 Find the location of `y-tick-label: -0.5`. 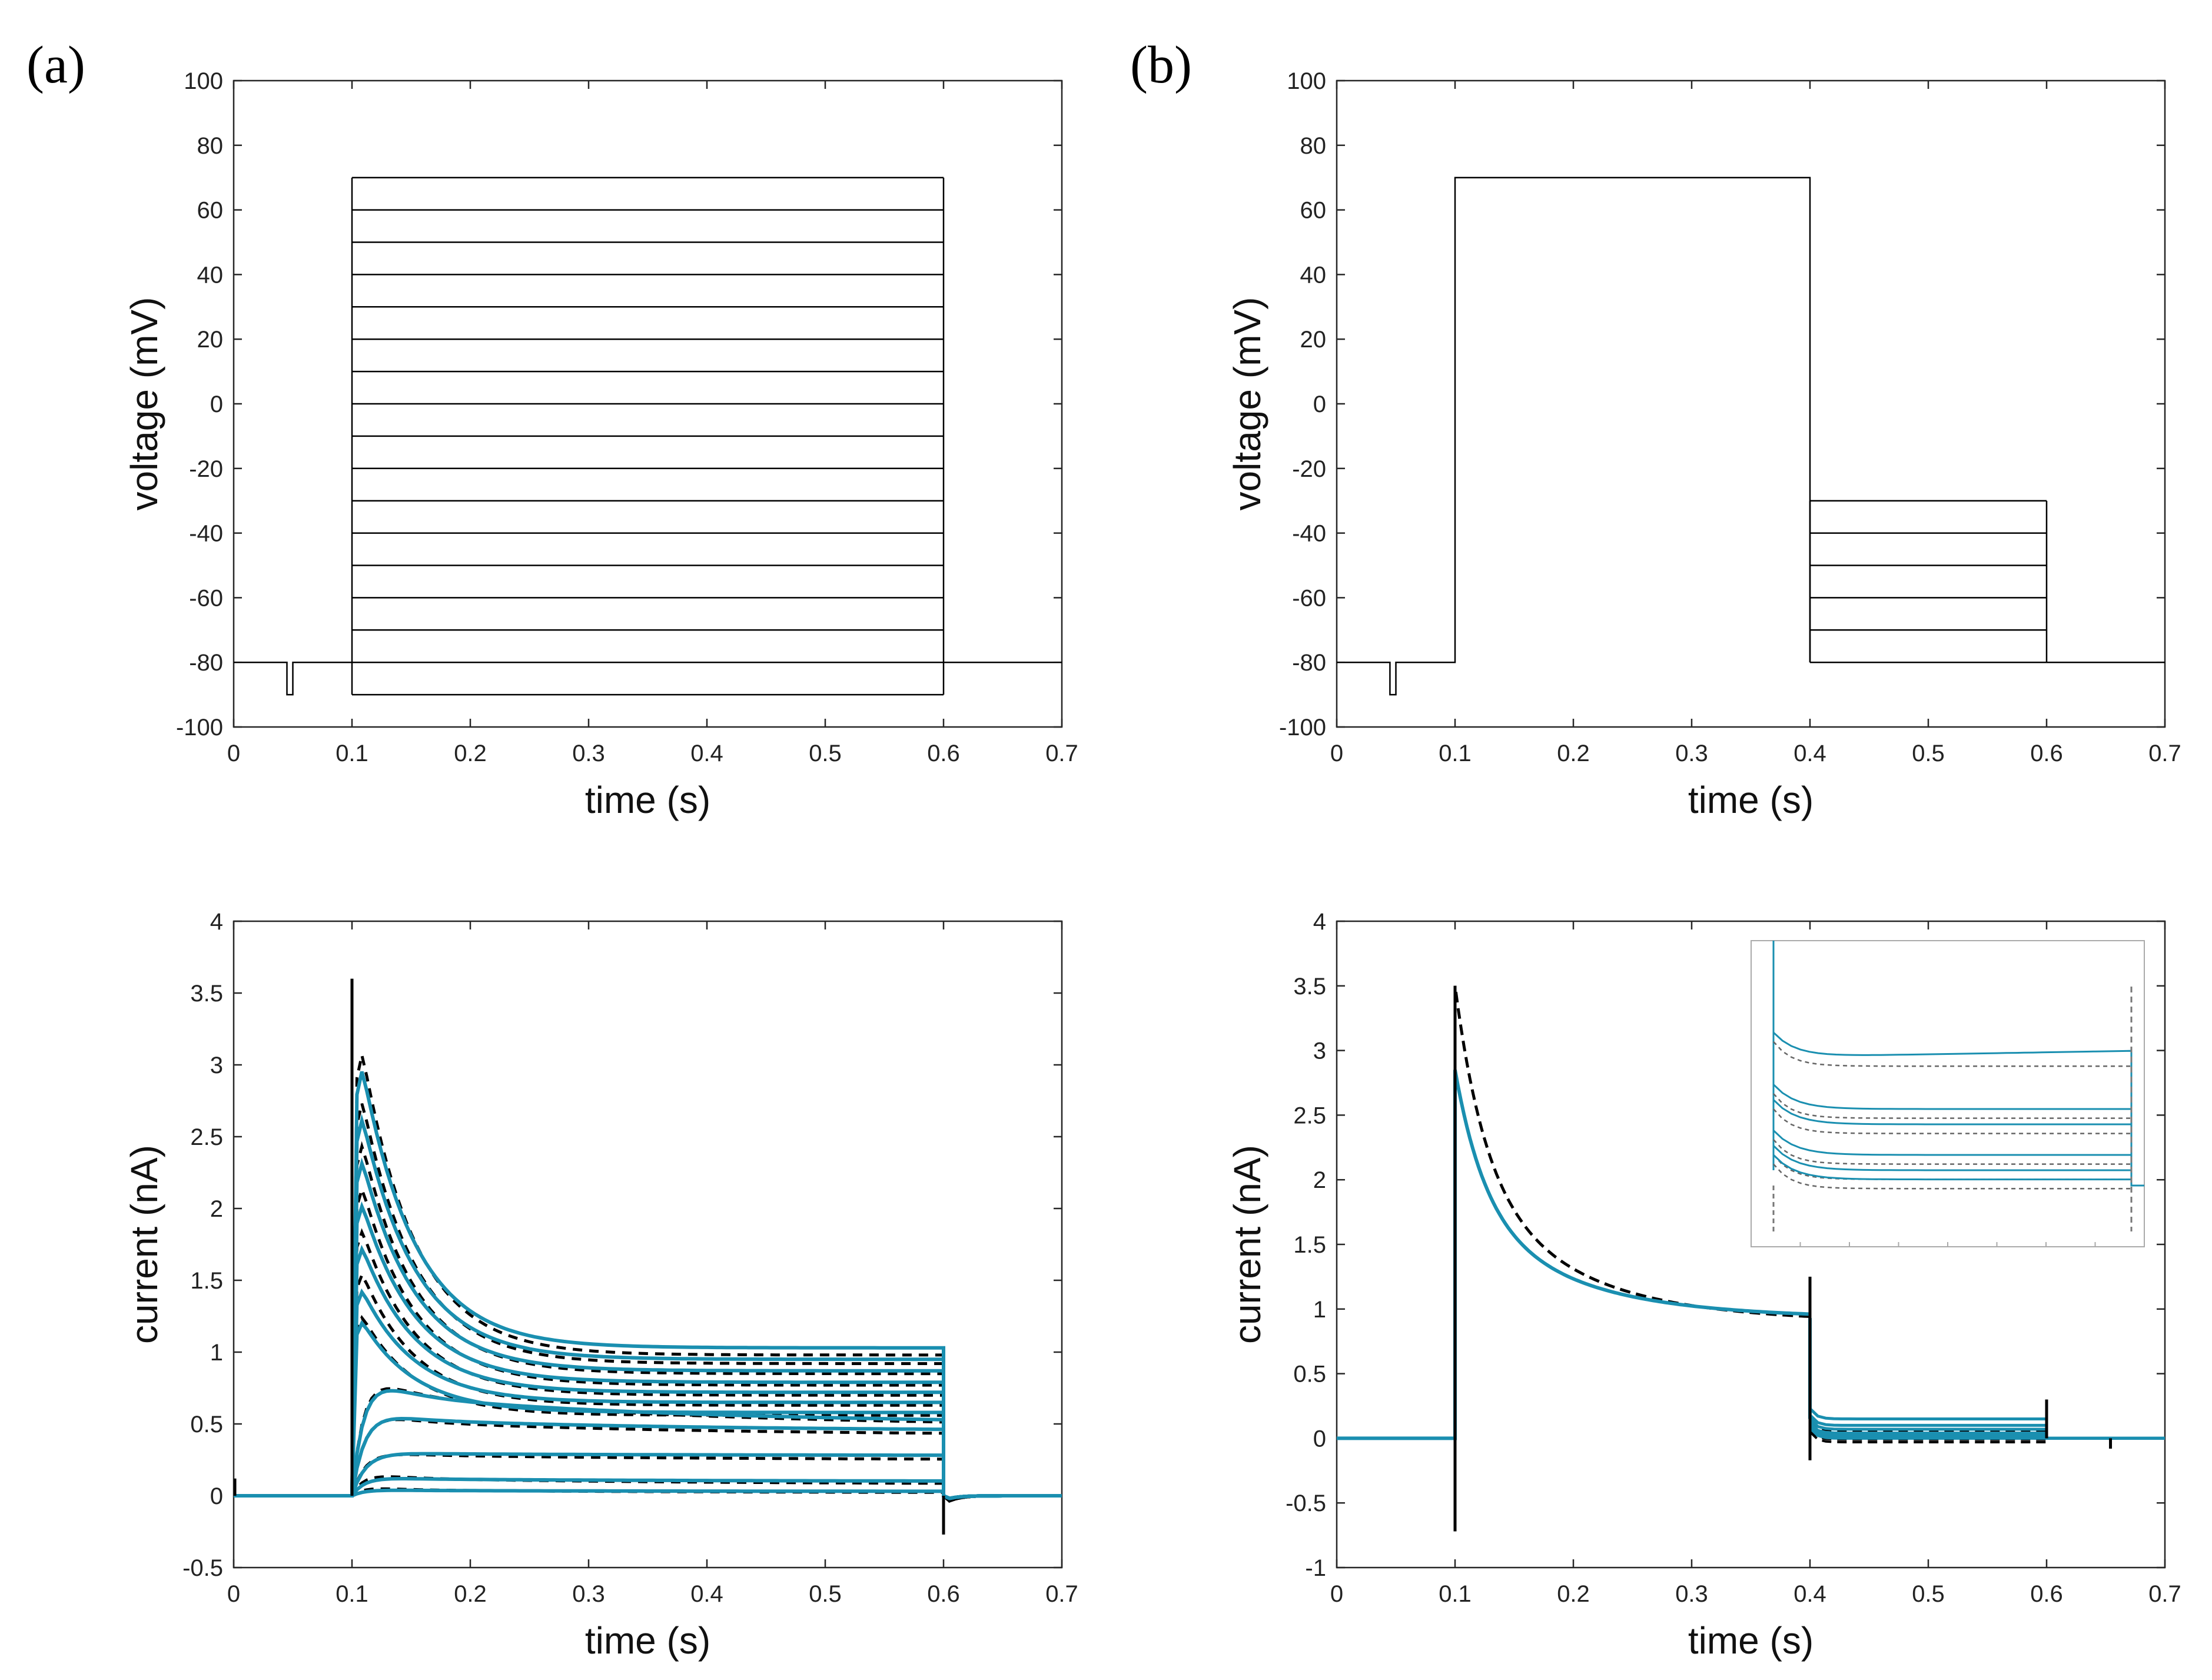

y-tick-label: -0.5 is located at coordinates (1306, 1503).